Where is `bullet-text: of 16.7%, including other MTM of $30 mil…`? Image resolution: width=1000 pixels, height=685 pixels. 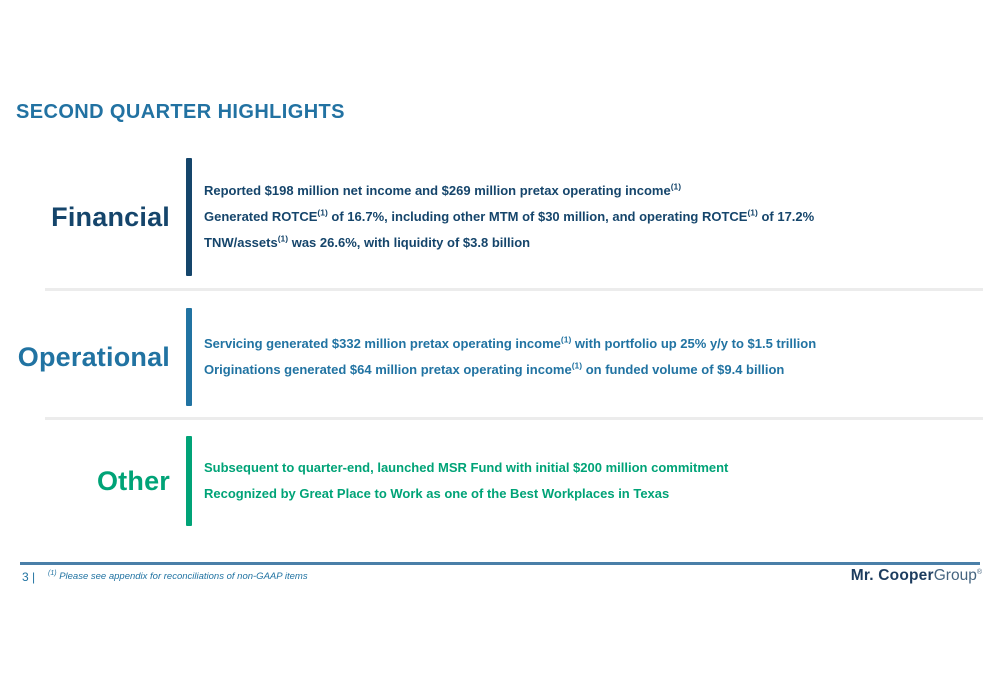
bullet-text: of 16.7%, including other MTM of $30 mil… is located at coordinates (537, 216).